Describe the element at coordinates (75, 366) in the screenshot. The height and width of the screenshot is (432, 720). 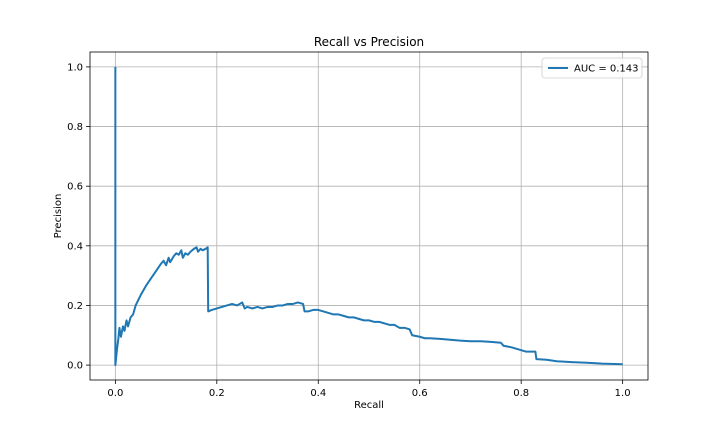
I see `y-tick-label: 0.0` at that location.